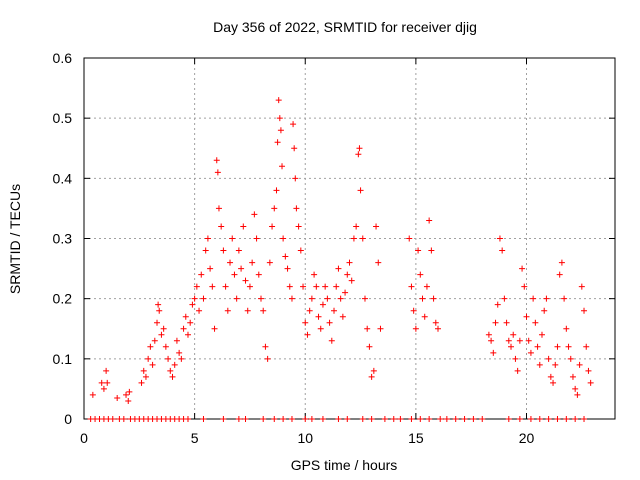 The image size is (640, 480). Describe the element at coordinates (305, 438) in the screenshot. I see `x-tick-label: 10` at that location.